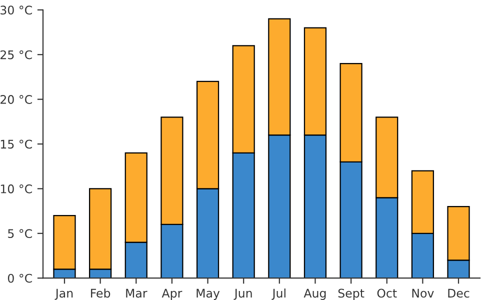 The height and width of the screenshot is (300, 500). What do you see at coordinates (16, 189) in the screenshot?
I see `y-tick-label: 10 °C` at bounding box center [16, 189].